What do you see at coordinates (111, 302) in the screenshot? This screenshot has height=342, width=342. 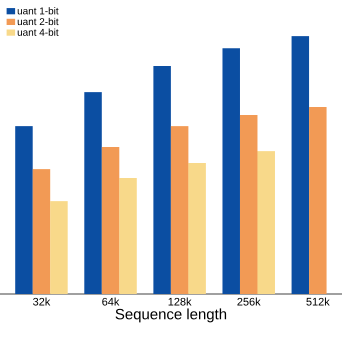 I see `x-tick-label: 64k` at bounding box center [111, 302].